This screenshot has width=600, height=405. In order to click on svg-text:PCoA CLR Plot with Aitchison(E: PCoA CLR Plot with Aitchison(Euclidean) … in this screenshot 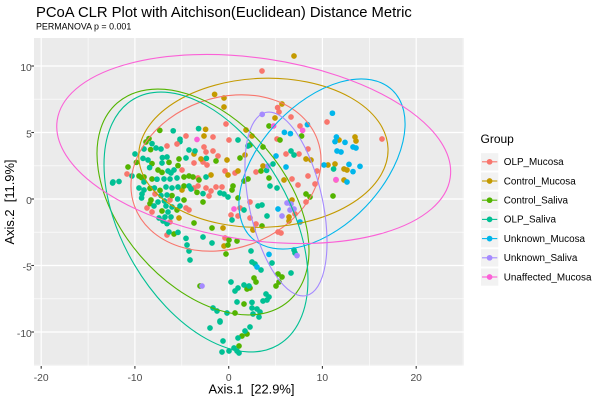, I will do `click(224, 13)`.